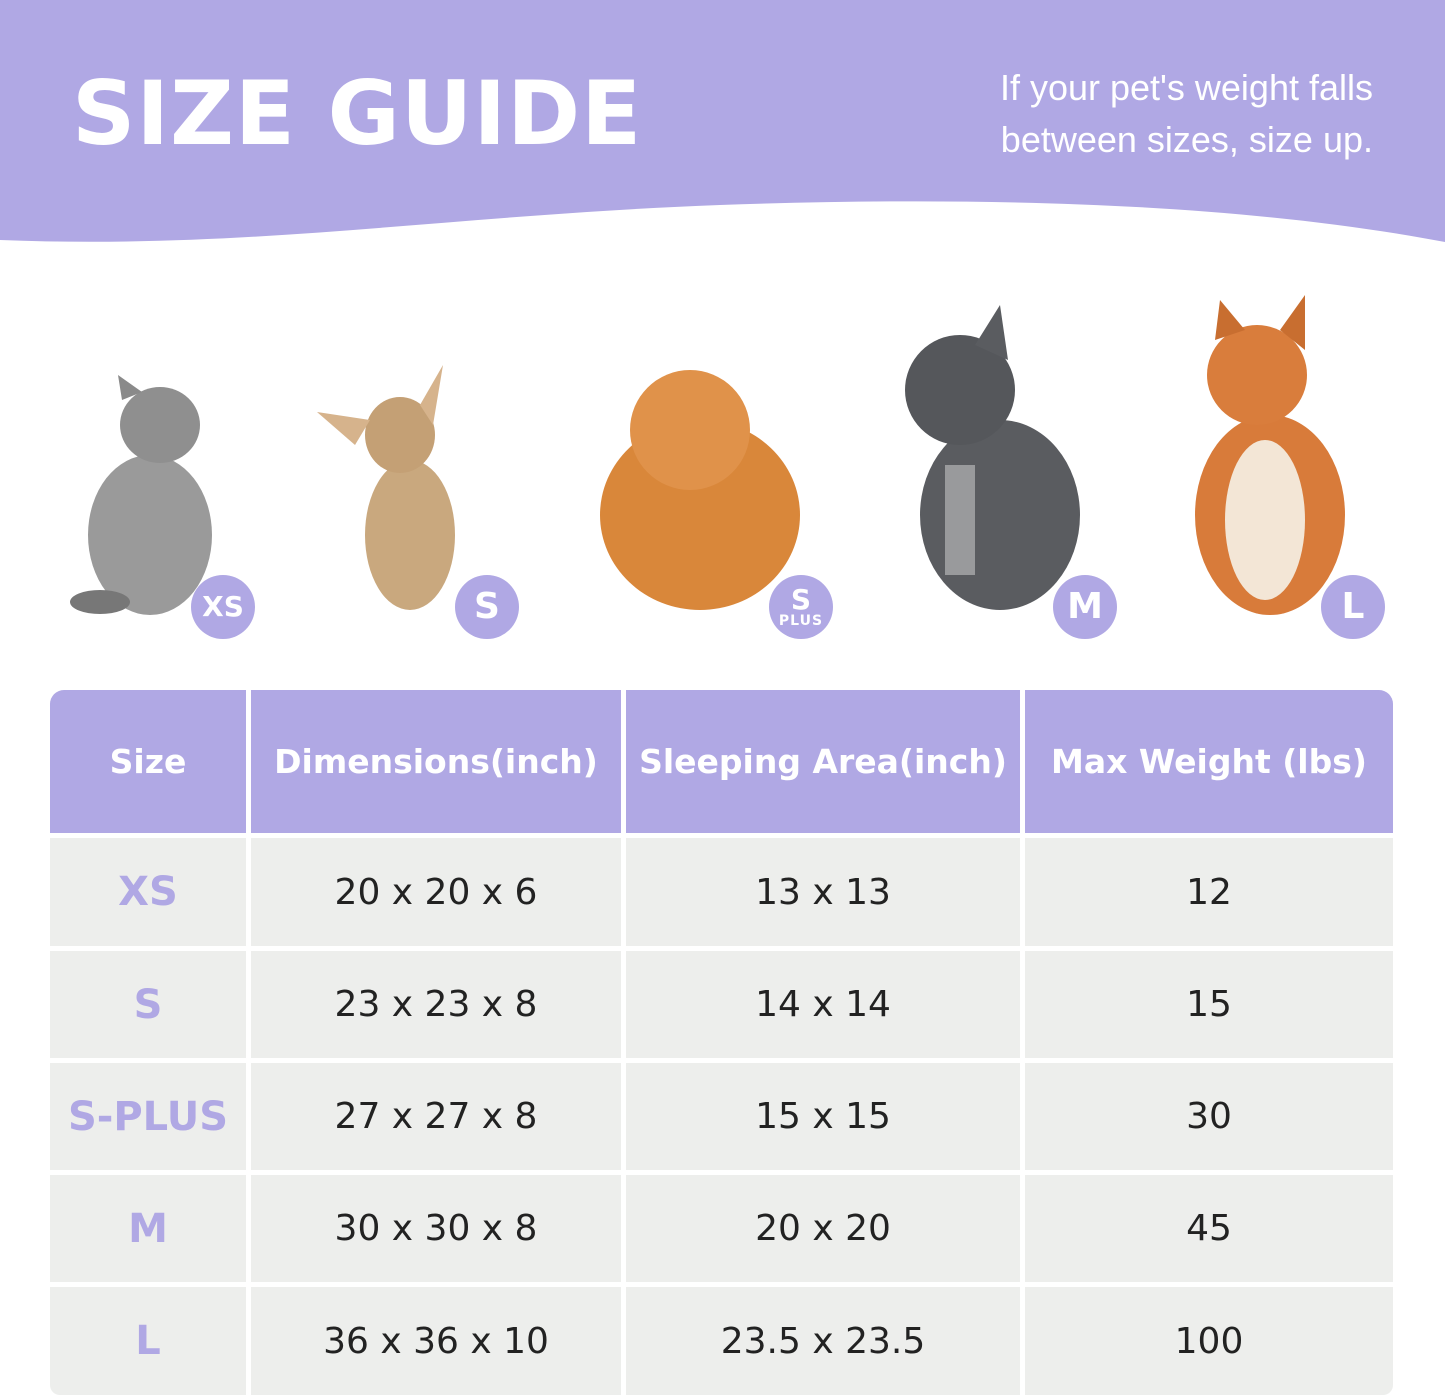 The height and width of the screenshot is (1397, 1445). I want to click on size-badge-m: M, so click(1085, 607).